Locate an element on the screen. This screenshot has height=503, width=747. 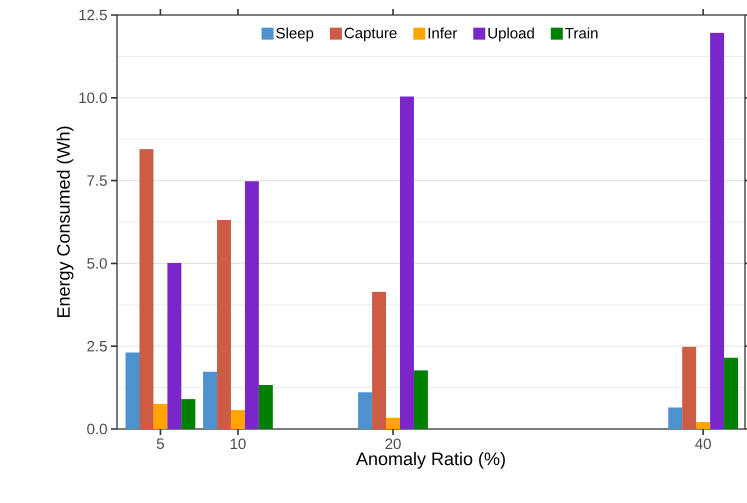
x-tick-label: 40 is located at coordinates (703, 444).